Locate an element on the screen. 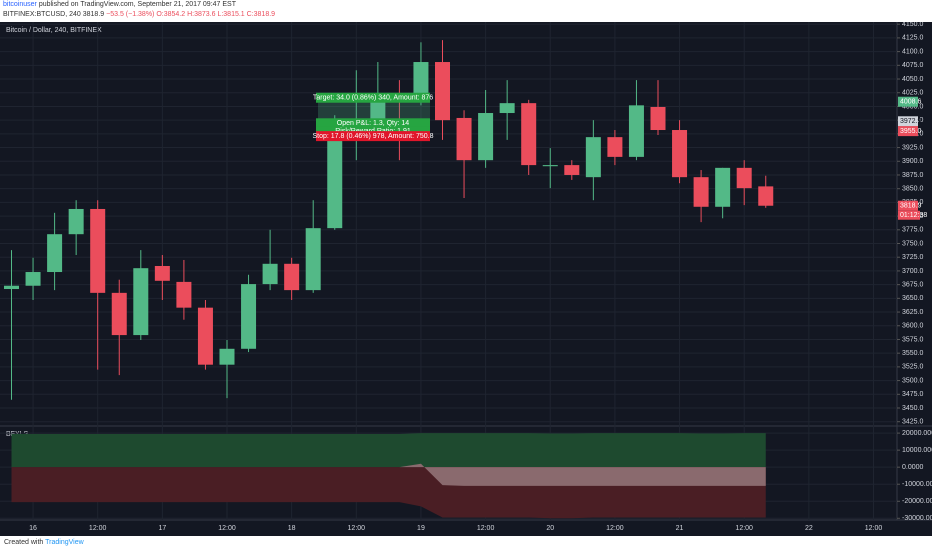  y-tick-label: -30000.0000 is located at coordinates (917, 518).